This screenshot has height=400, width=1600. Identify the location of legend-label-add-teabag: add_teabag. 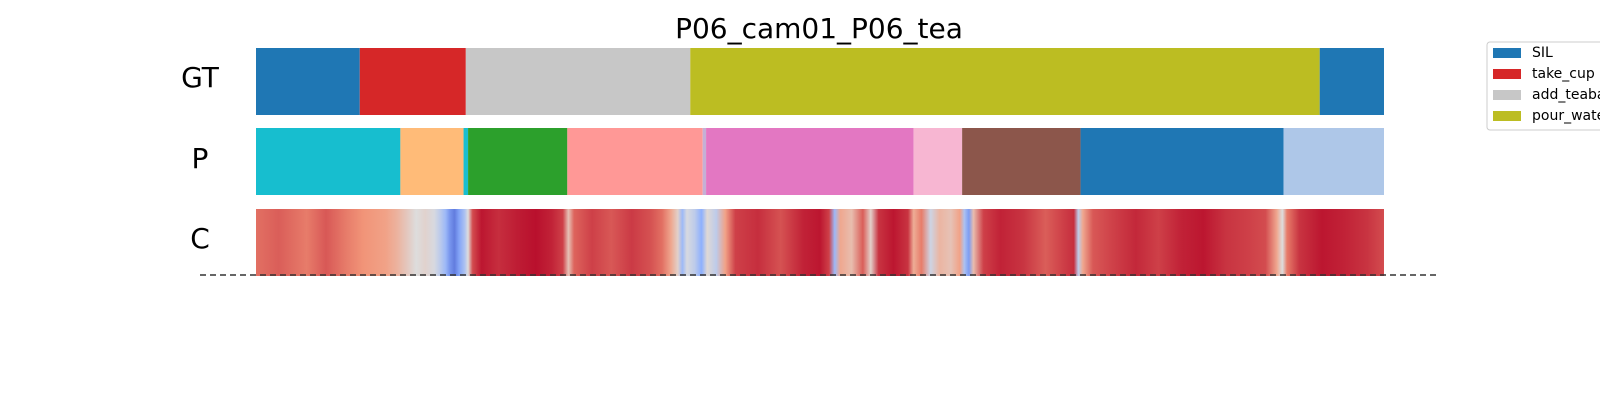
(1566, 95).